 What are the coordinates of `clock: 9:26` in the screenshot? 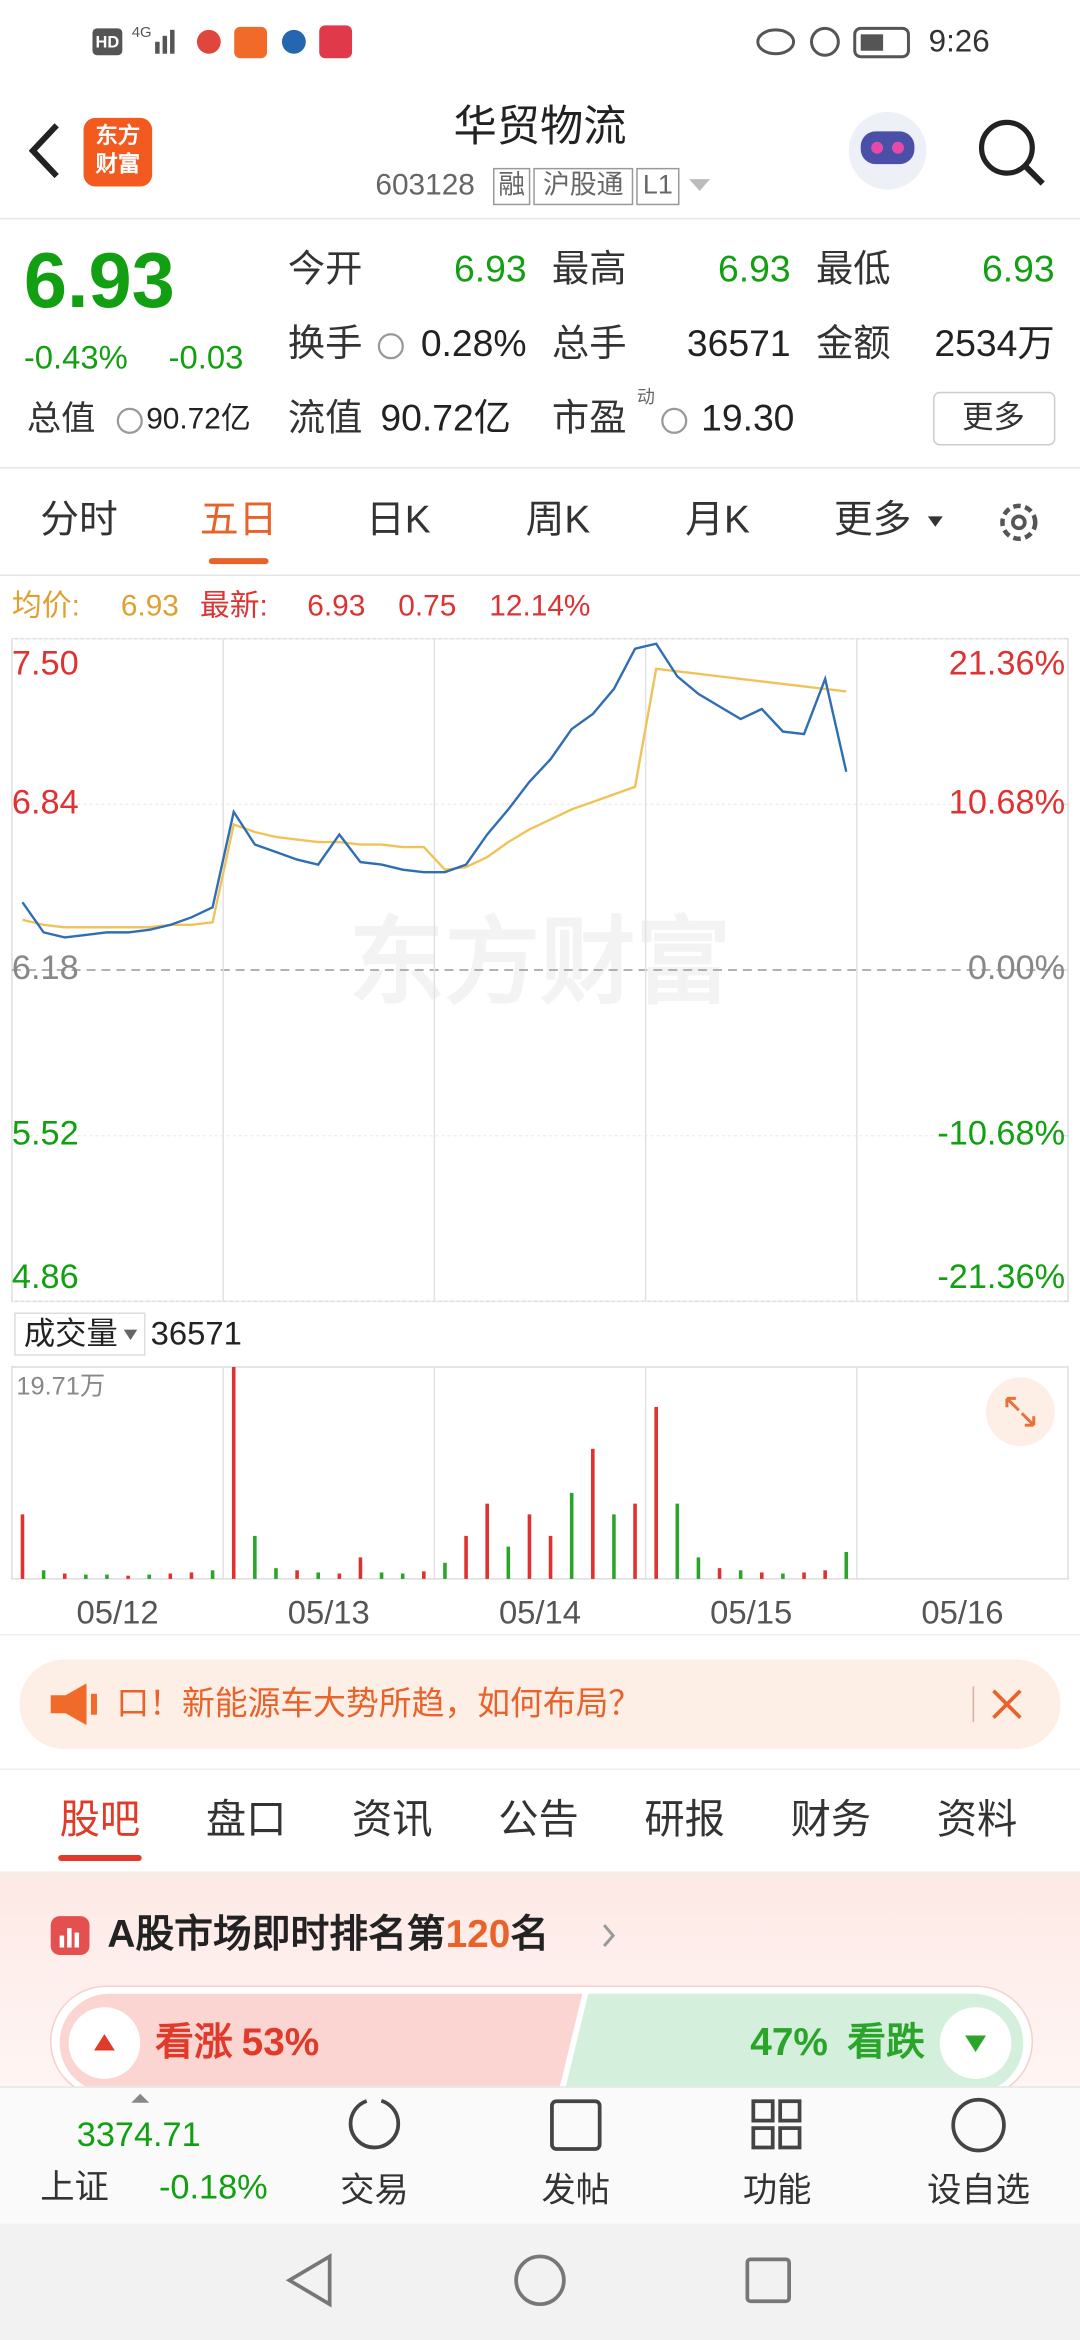 It's located at (959, 41).